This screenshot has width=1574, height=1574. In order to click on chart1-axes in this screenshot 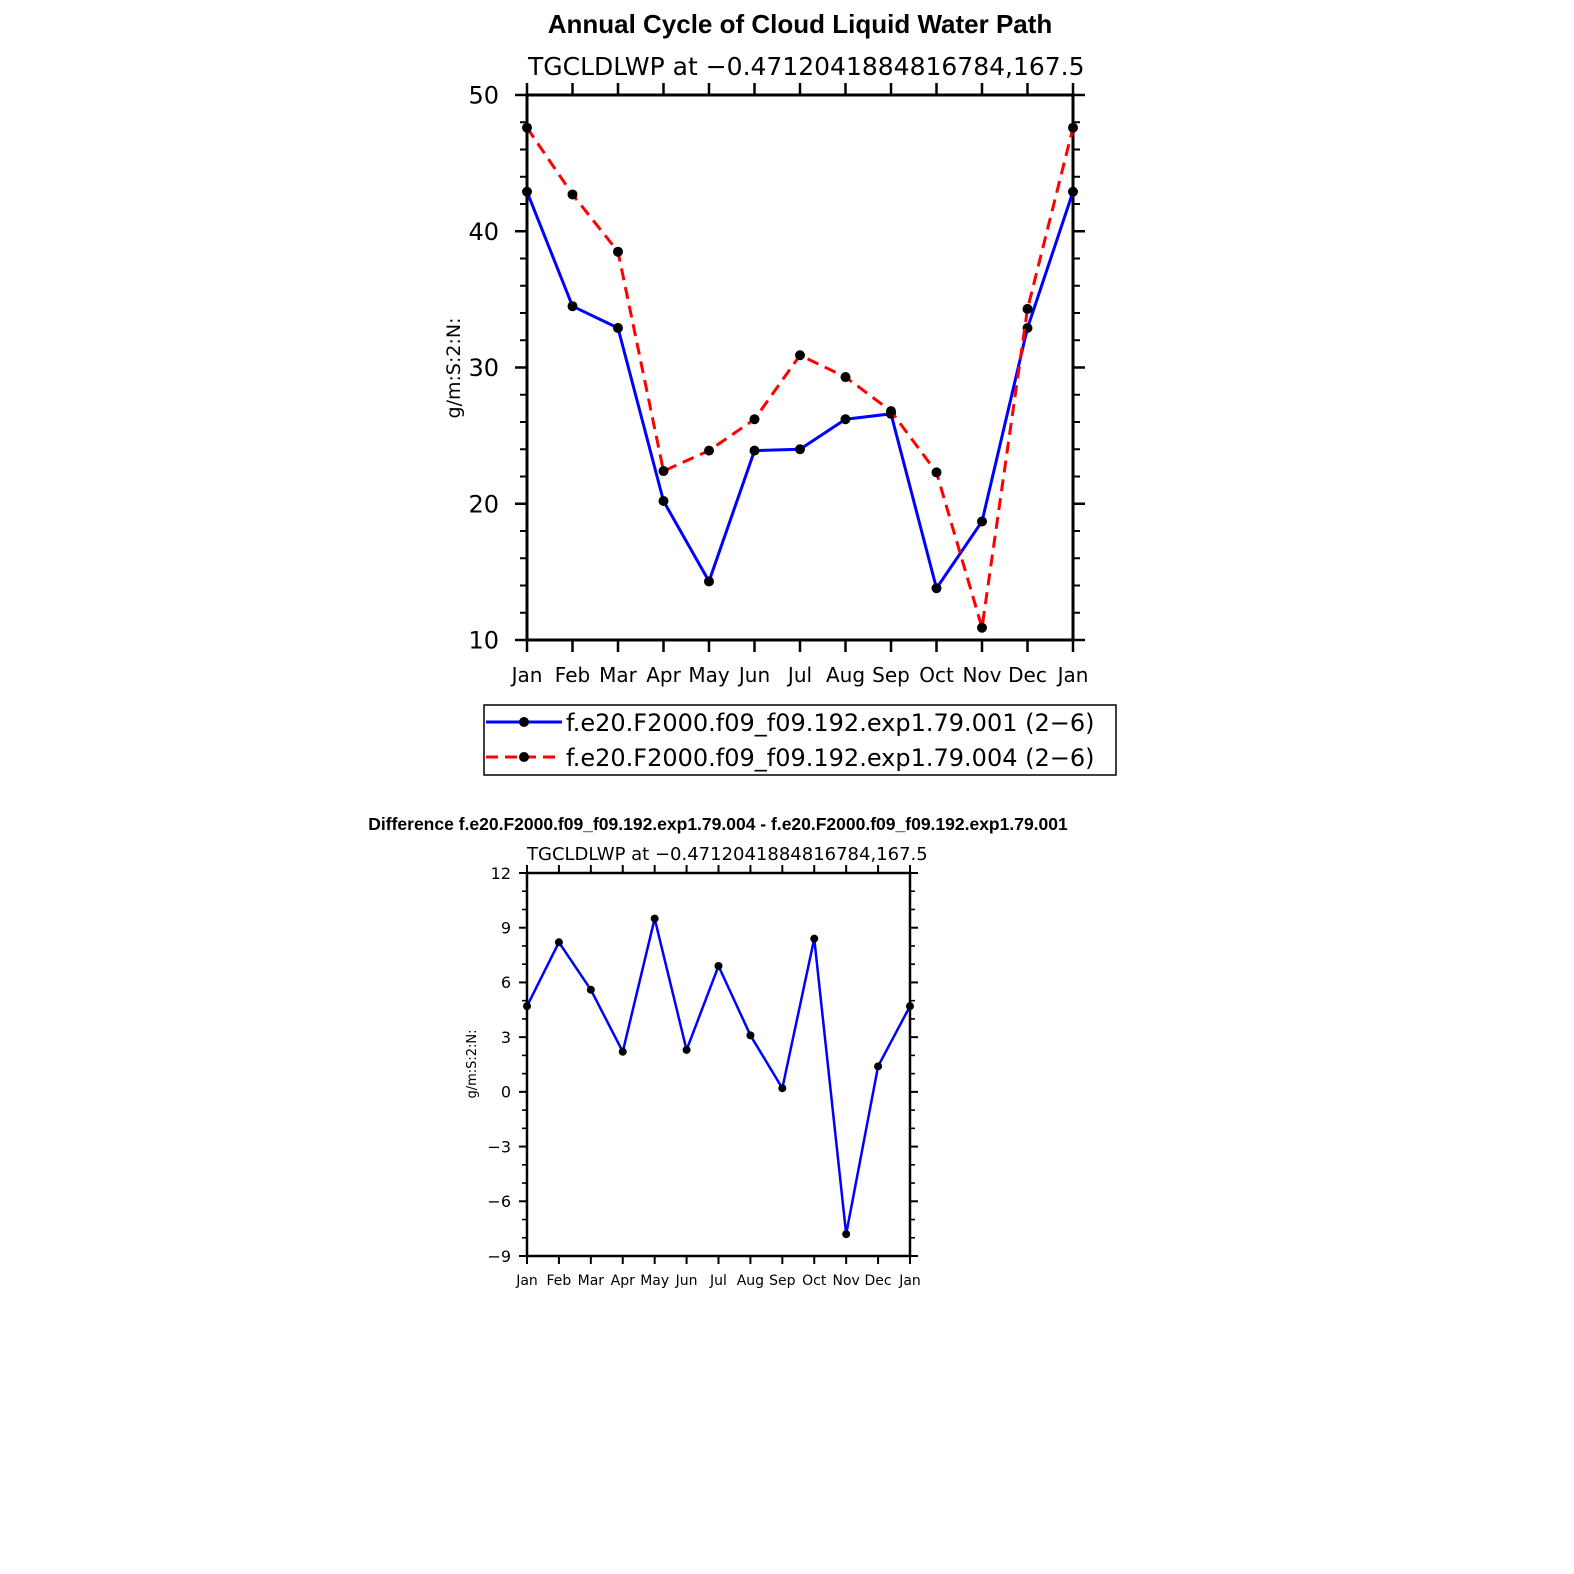, I will do `click(800, 367)`.